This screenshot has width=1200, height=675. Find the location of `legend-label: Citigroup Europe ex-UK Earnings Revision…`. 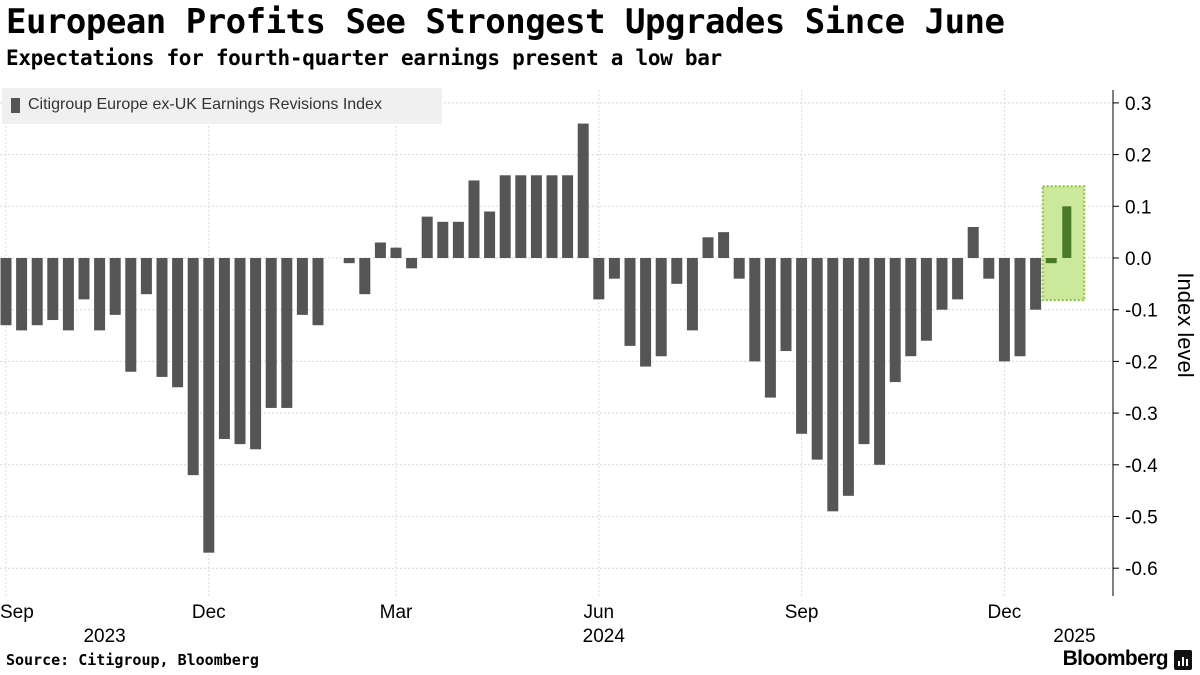

legend-label: Citigroup Europe ex-UK Earnings Revision… is located at coordinates (205, 104).